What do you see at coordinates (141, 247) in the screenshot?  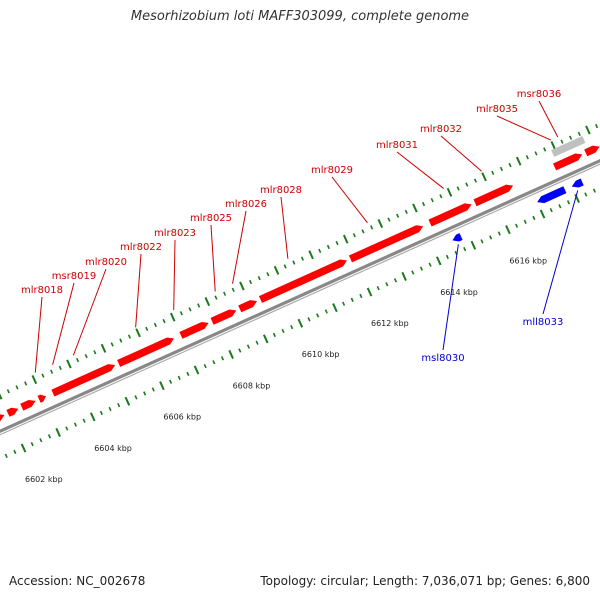 I see `gene-label: mlr8022` at bounding box center [141, 247].